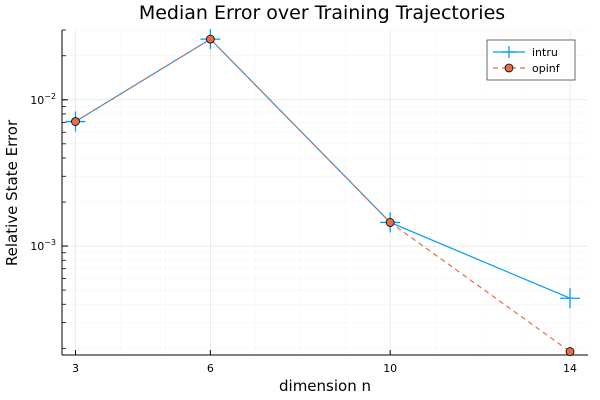 The height and width of the screenshot is (400, 600). I want to click on legend-label-opinf: opinf, so click(546, 68).